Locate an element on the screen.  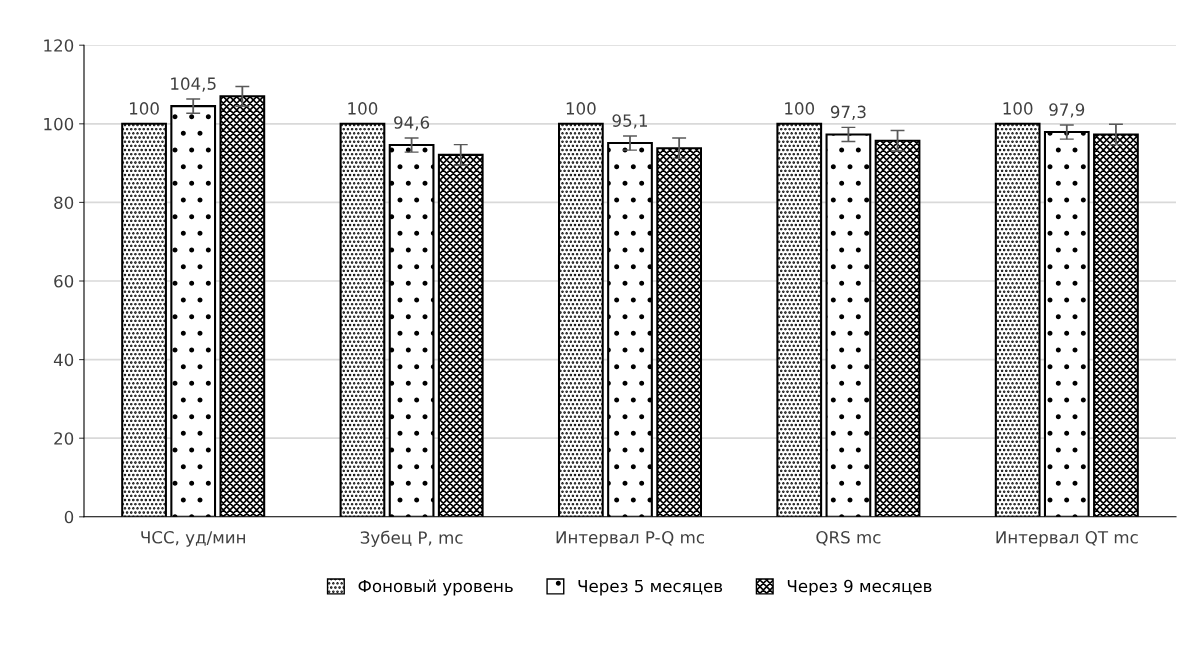
y-tick-label: 60 is located at coordinates (64, 281).